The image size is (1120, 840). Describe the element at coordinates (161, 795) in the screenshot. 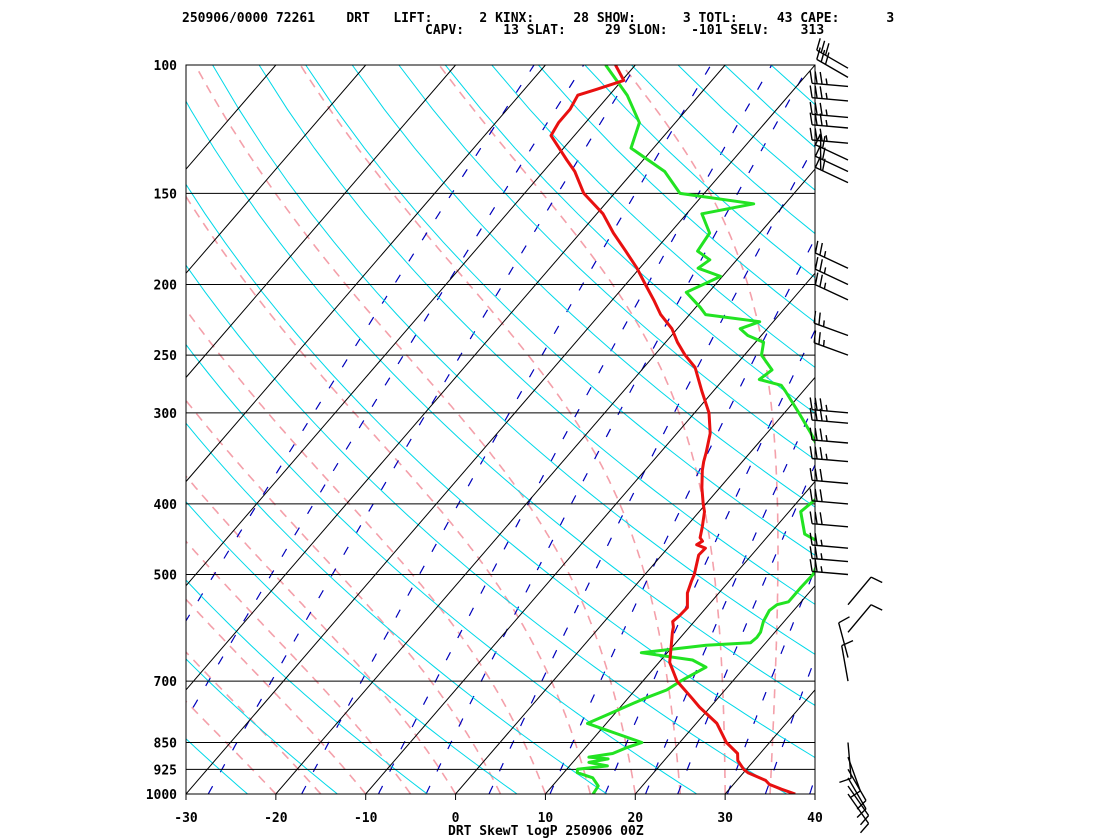

I see `pressure-tick-label: 1000` at that location.